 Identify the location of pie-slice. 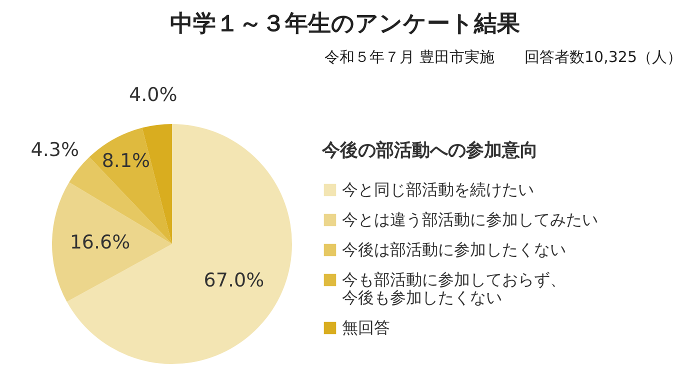
(112, 242).